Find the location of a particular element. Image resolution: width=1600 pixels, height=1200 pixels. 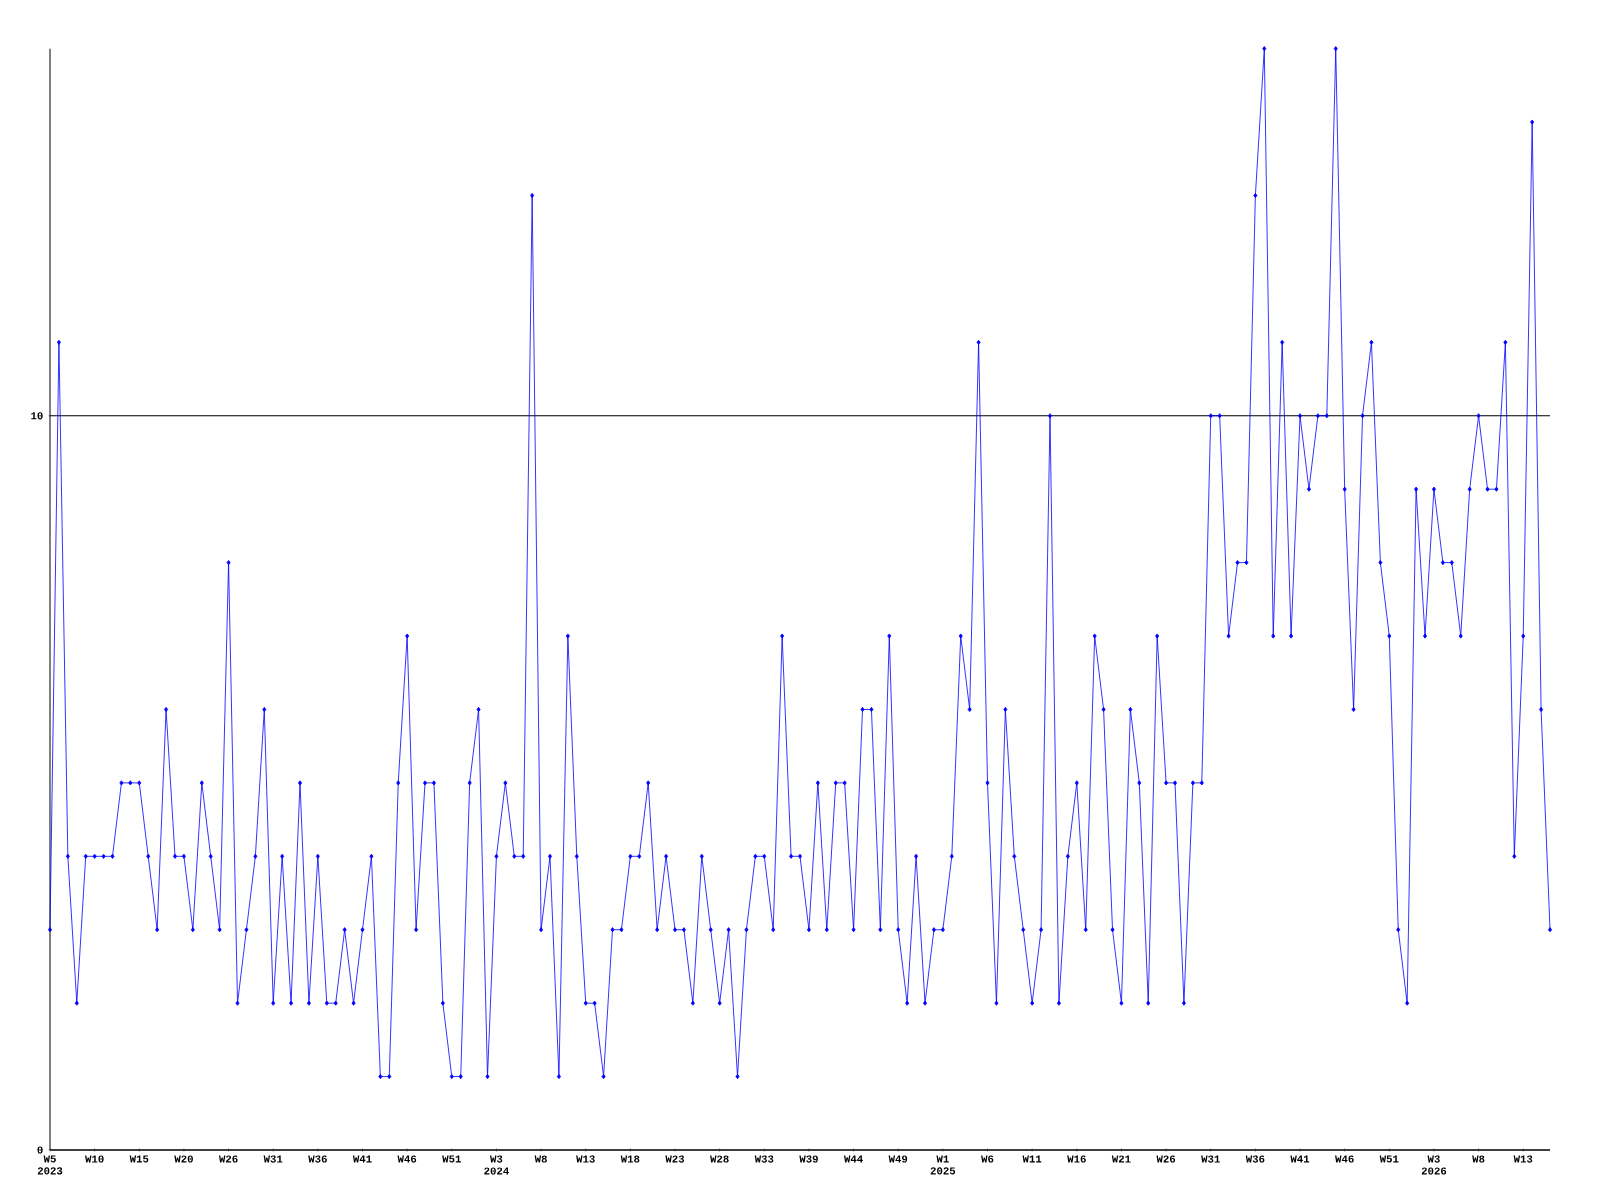

y-tick-label: 10 is located at coordinates (37, 416).